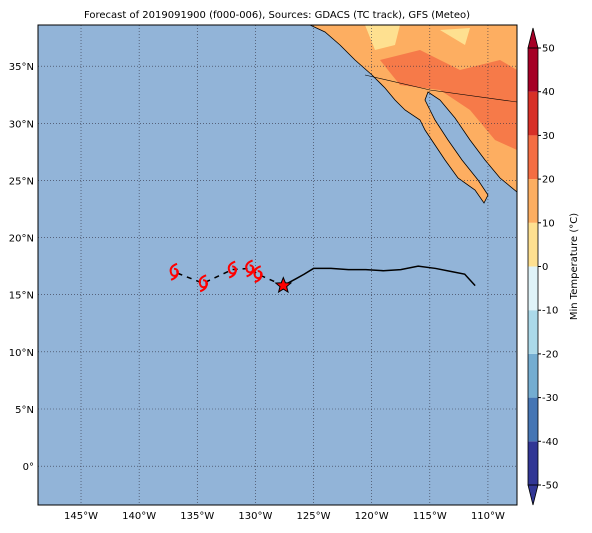 This screenshot has width=592, height=533. I want to click on x-tick-label: 135°W, so click(197, 516).